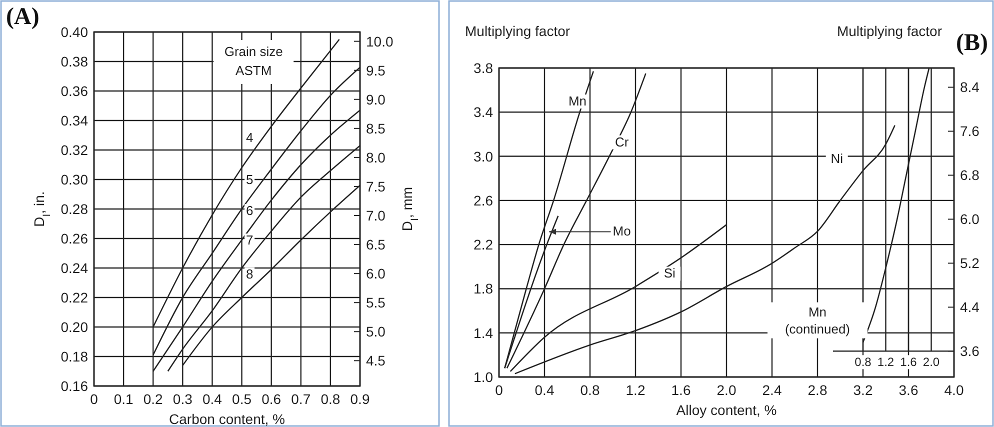 This screenshot has width=994, height=427. What do you see at coordinates (74, 150) in the screenshot?
I see `y-tick-label: 0.32` at bounding box center [74, 150].